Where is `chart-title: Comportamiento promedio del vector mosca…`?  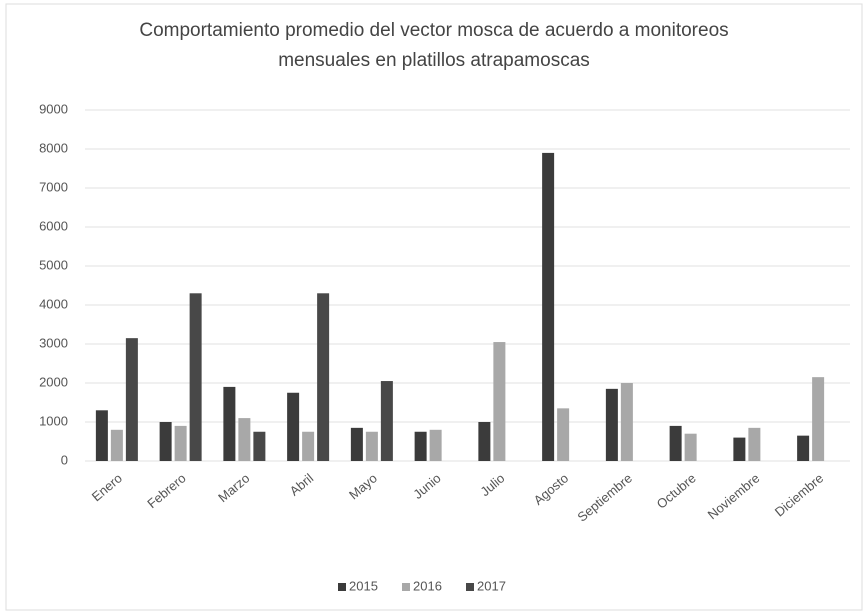 chart-title: Comportamiento promedio del vector mosca… is located at coordinates (434, 45).